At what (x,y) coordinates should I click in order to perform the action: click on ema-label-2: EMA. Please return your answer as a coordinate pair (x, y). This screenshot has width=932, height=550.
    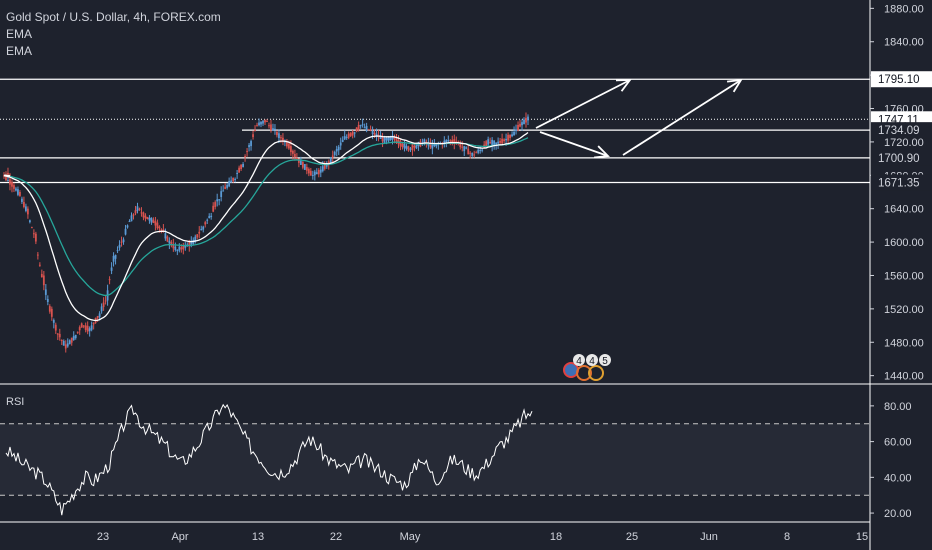
    Looking at the image, I should click on (19, 51).